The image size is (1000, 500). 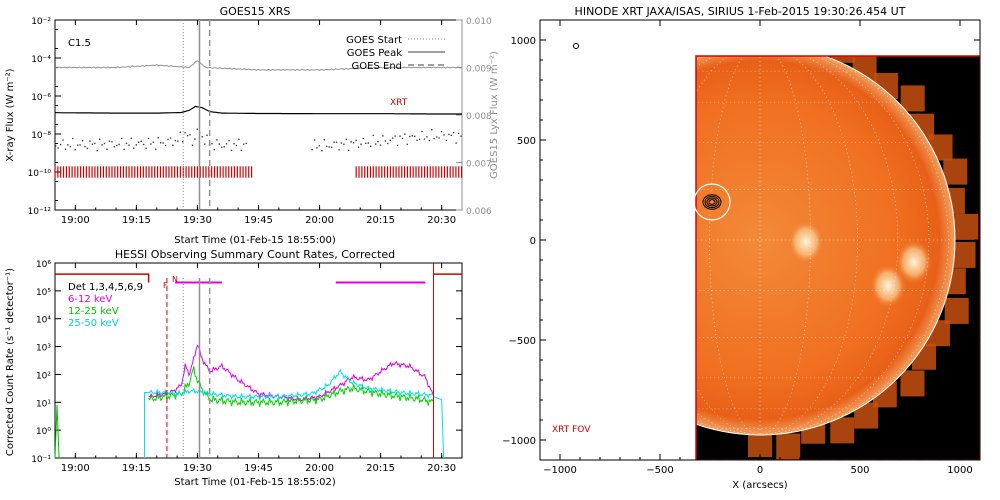 I want to click on hessi-xlabel: Start Time (01-Feb-15 18:55:02), so click(x=255, y=482).